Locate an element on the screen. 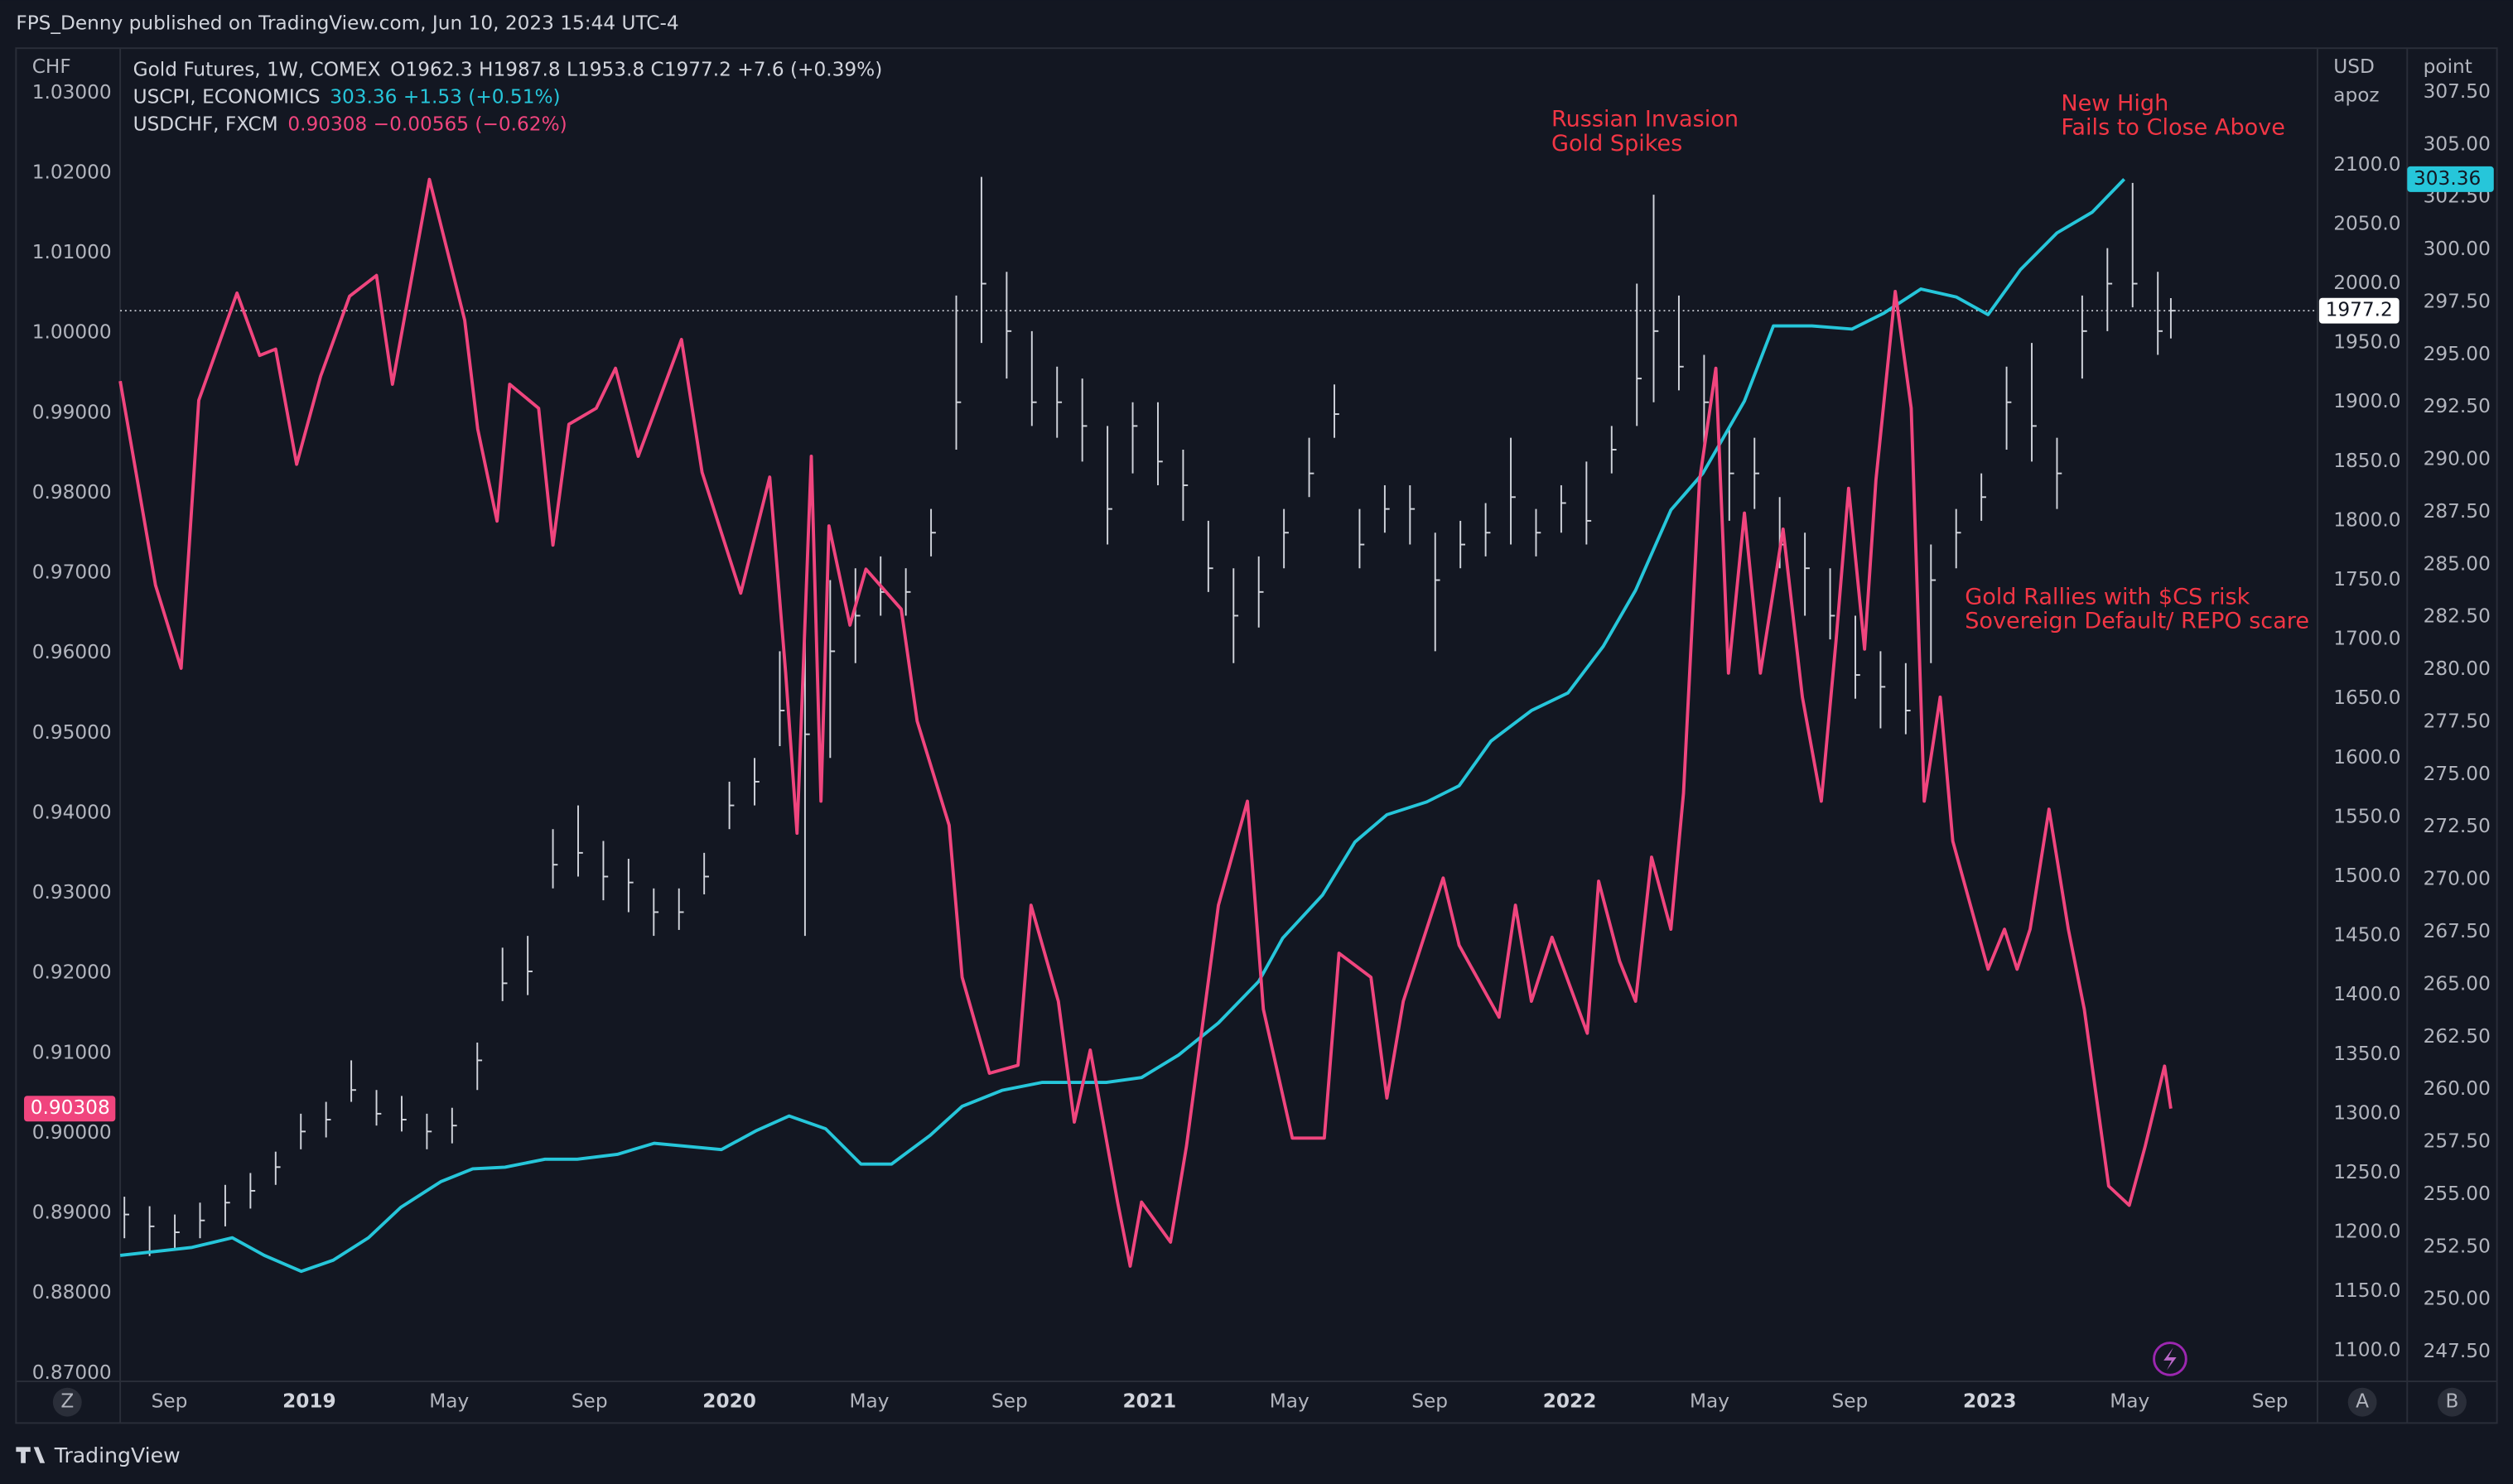 The height and width of the screenshot is (1484, 2513). legend-name: Gold Futures, 1W, COMEX is located at coordinates (257, 70).